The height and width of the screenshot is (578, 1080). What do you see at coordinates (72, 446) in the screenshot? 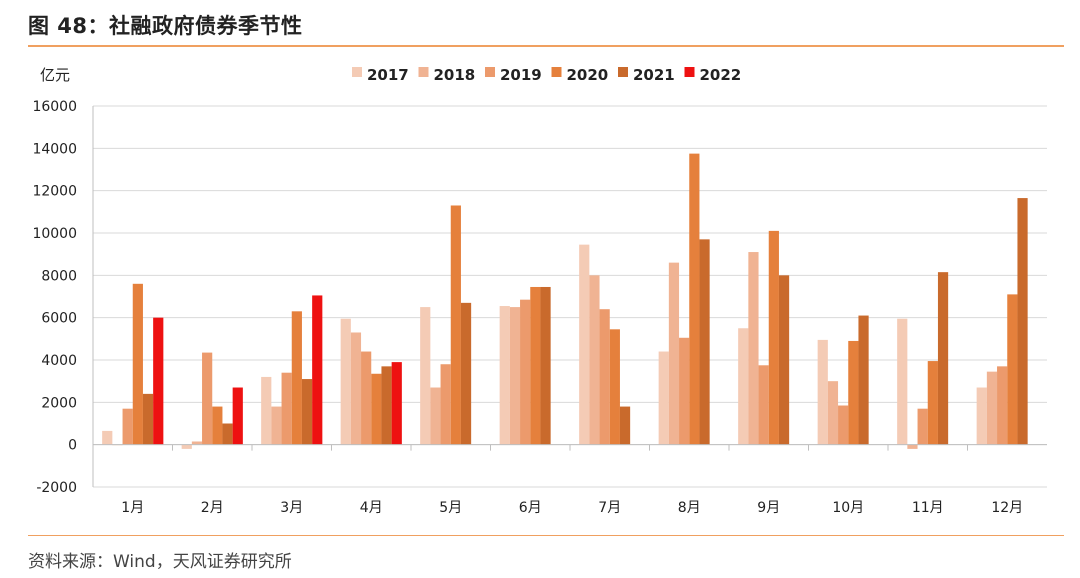
I see `y-tick-label: 0` at bounding box center [72, 446].